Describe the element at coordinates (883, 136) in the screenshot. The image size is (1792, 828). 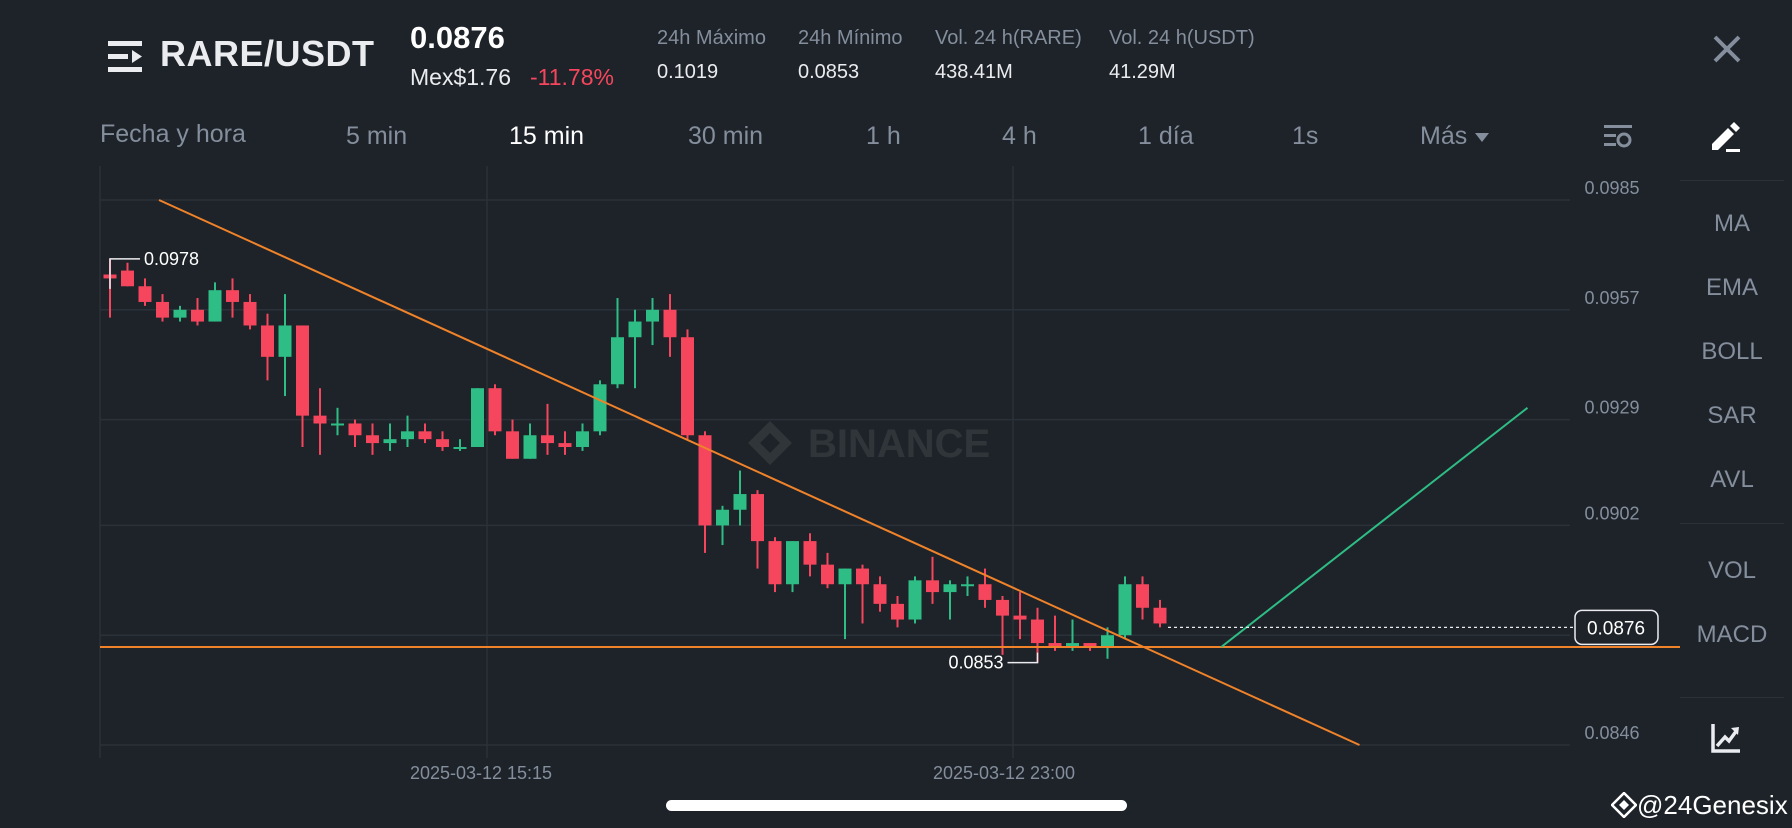
I see `tab-1h: 1 h` at that location.